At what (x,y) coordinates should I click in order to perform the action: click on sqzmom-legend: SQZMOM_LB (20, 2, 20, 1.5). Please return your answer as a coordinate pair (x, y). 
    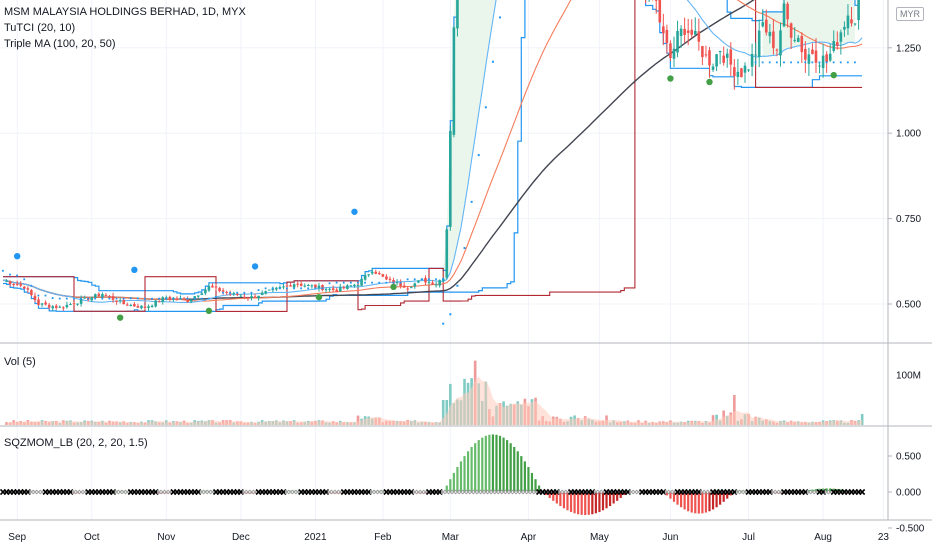
    Looking at the image, I should click on (76, 443).